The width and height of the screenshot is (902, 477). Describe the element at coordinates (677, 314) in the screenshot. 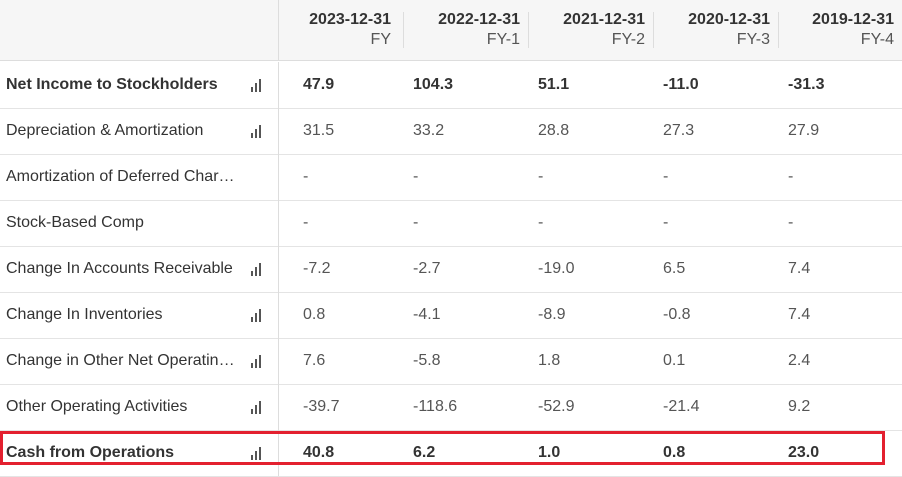

I see `table-cell: -0.8` at that location.